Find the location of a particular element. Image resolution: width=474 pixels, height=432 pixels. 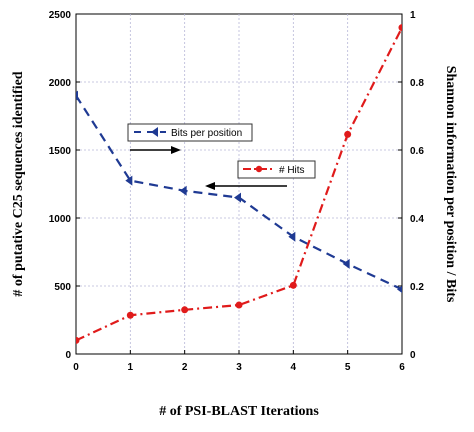

legend-hits-label: # Hits is located at coordinates (292, 170).